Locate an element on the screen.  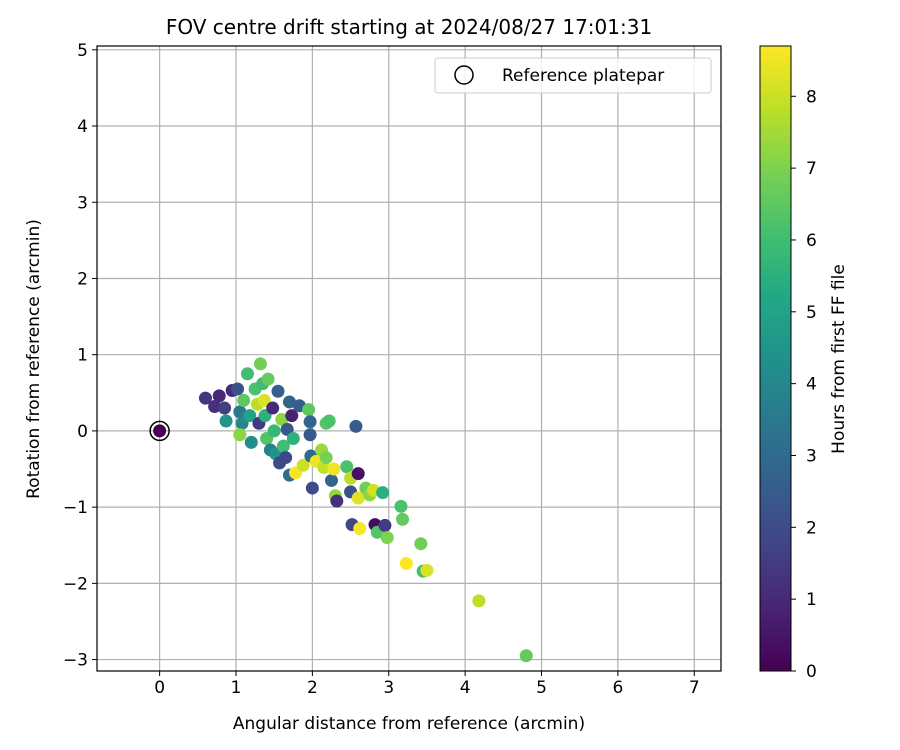
x-tick-label: 5 is located at coordinates (541, 688).